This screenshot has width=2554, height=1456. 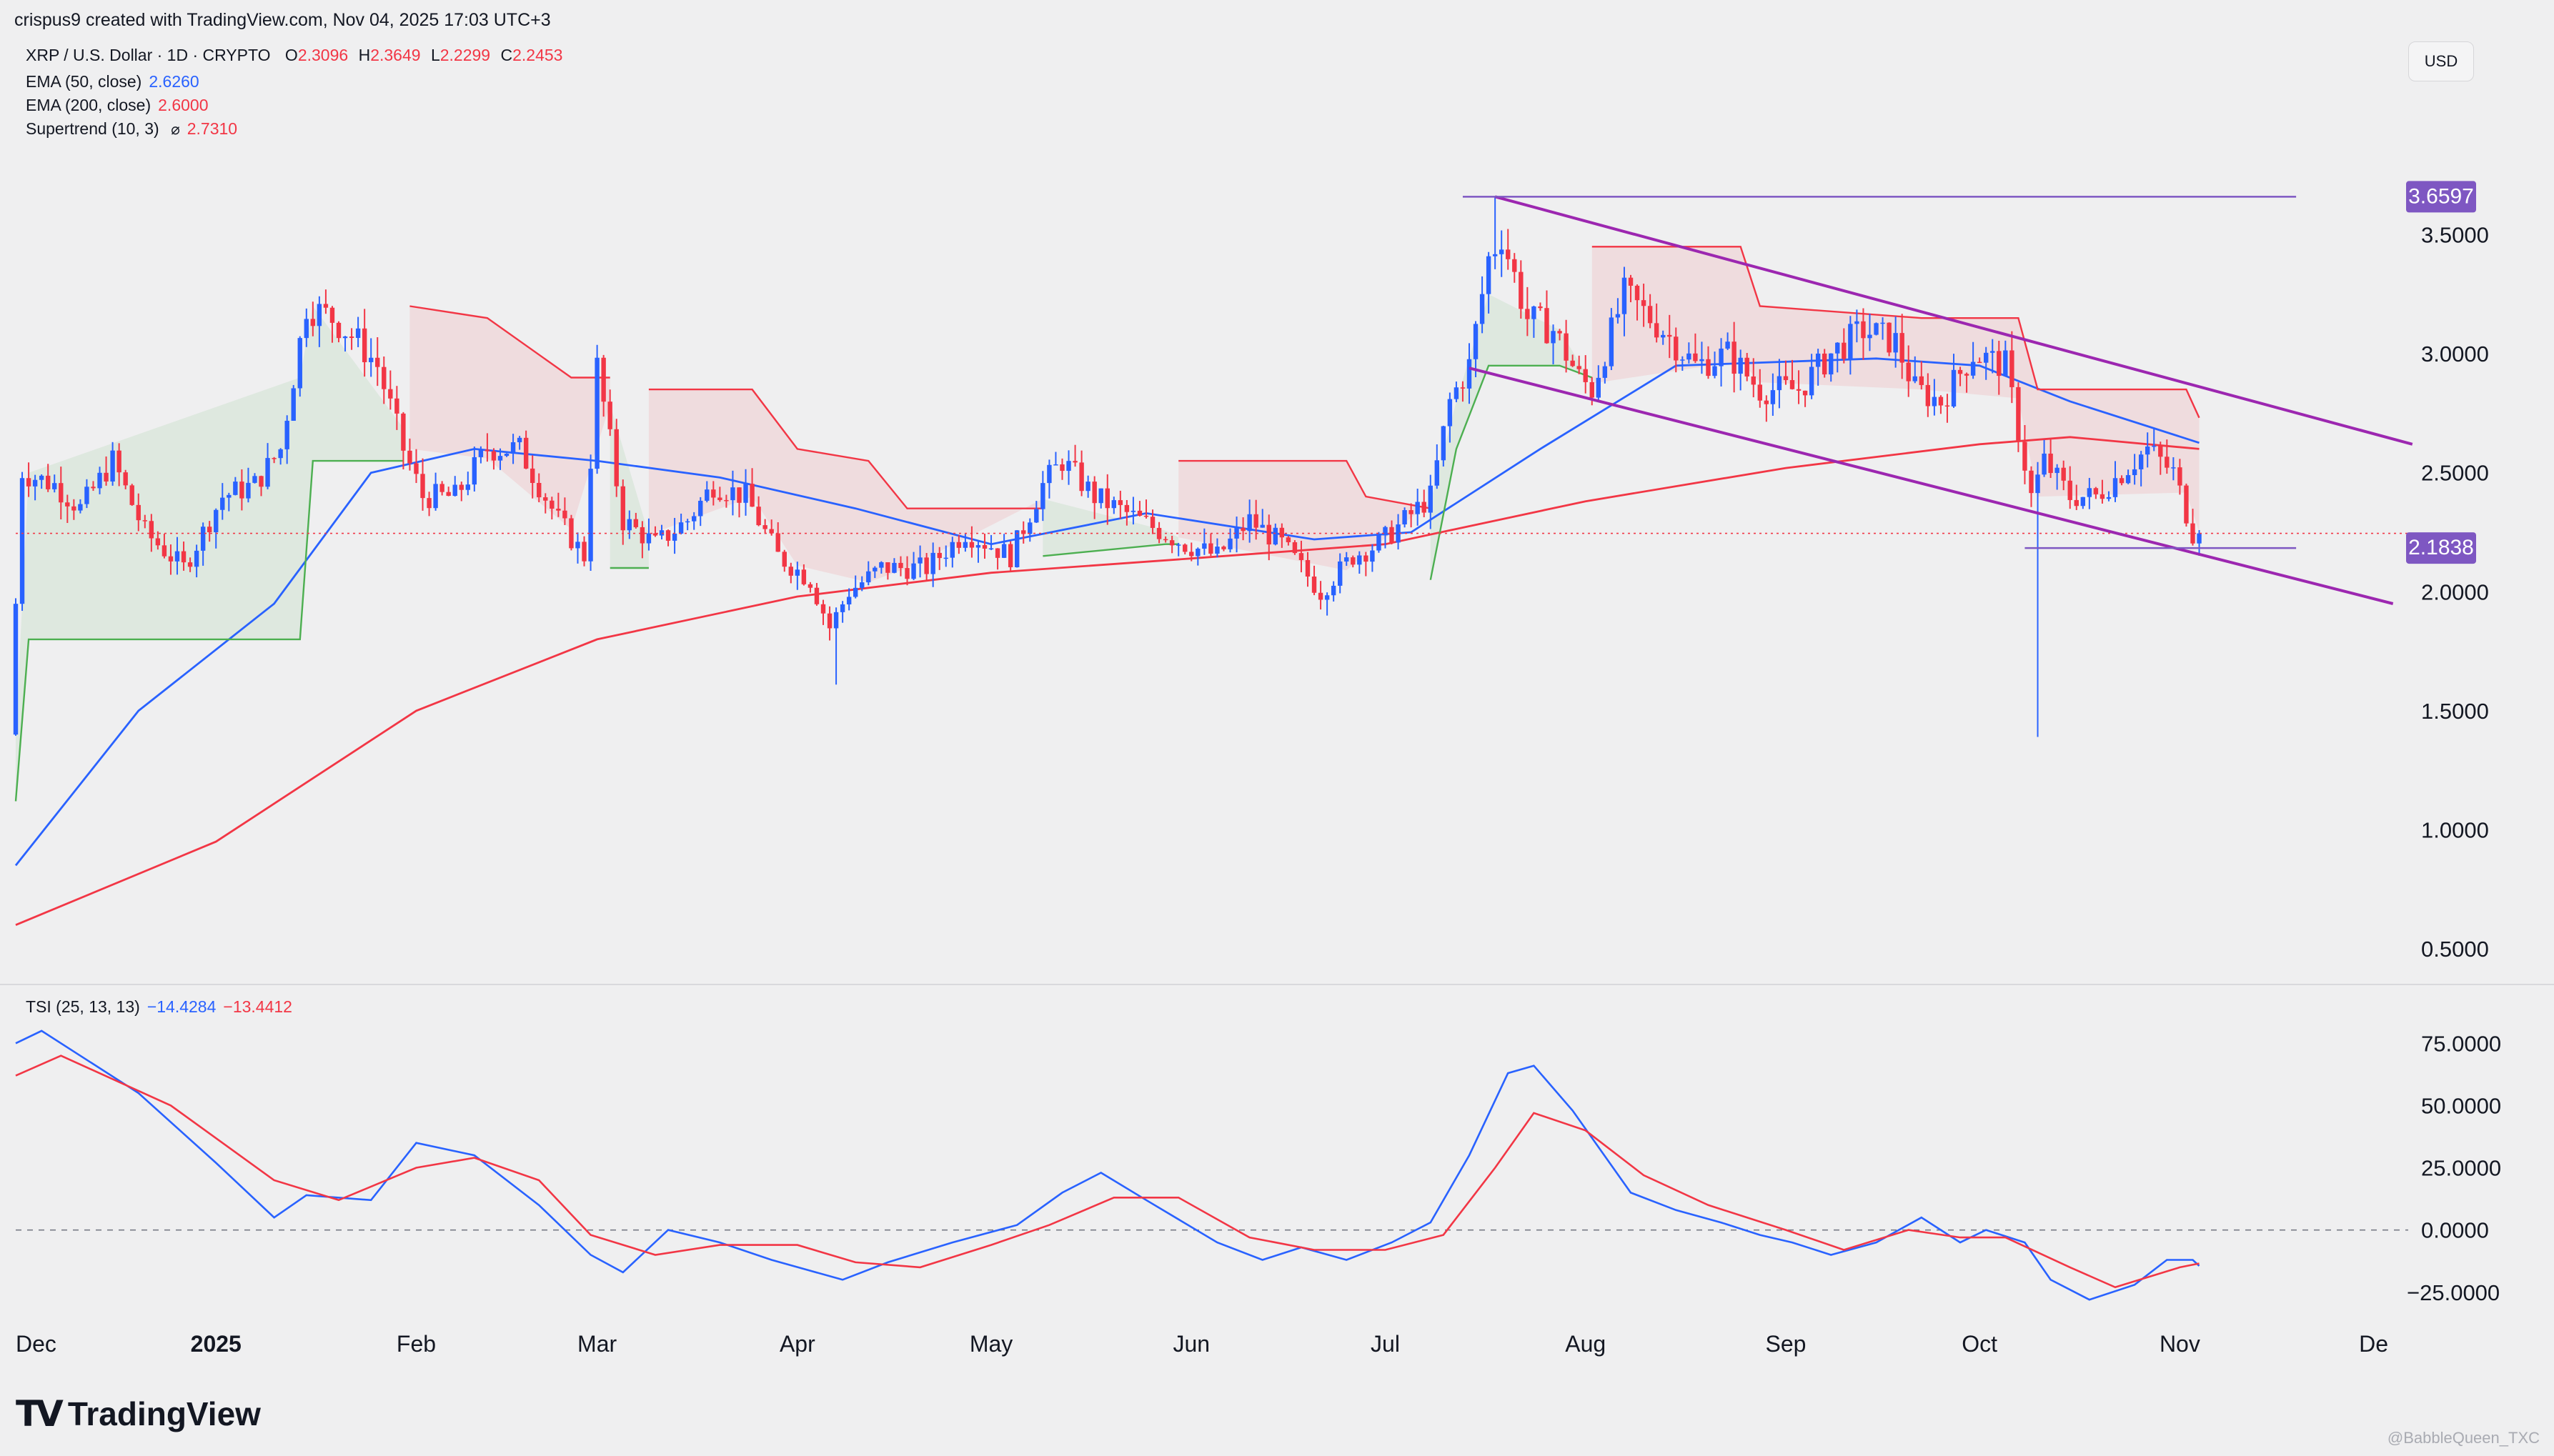 What do you see at coordinates (2441, 61) in the screenshot?
I see `currency-button: USD` at bounding box center [2441, 61].